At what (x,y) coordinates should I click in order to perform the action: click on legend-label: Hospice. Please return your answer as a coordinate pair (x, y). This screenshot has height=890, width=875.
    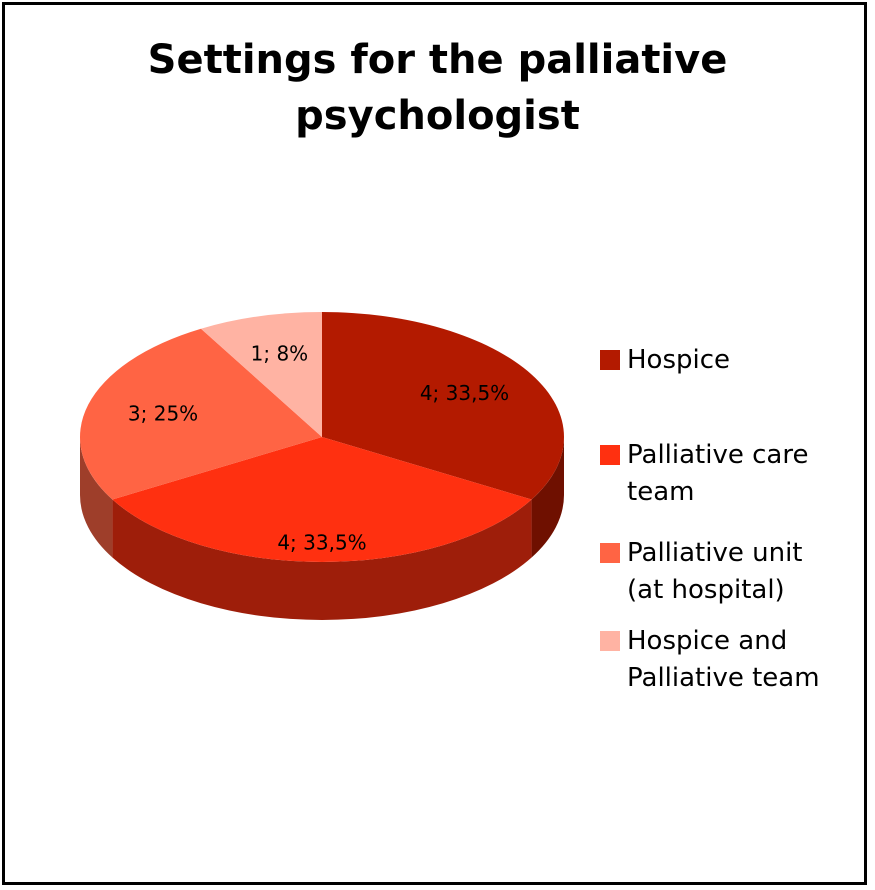
    Looking at the image, I should click on (679, 360).